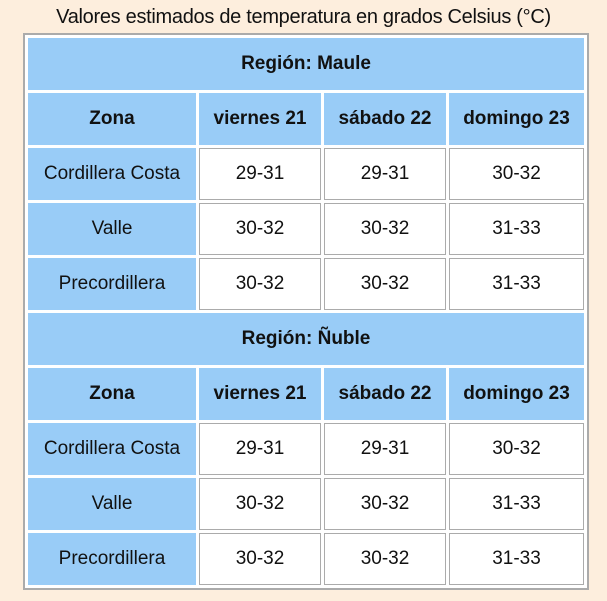 This screenshot has width=607, height=601. I want to click on region-header-nuble: Región: Ñuble, so click(306, 339).